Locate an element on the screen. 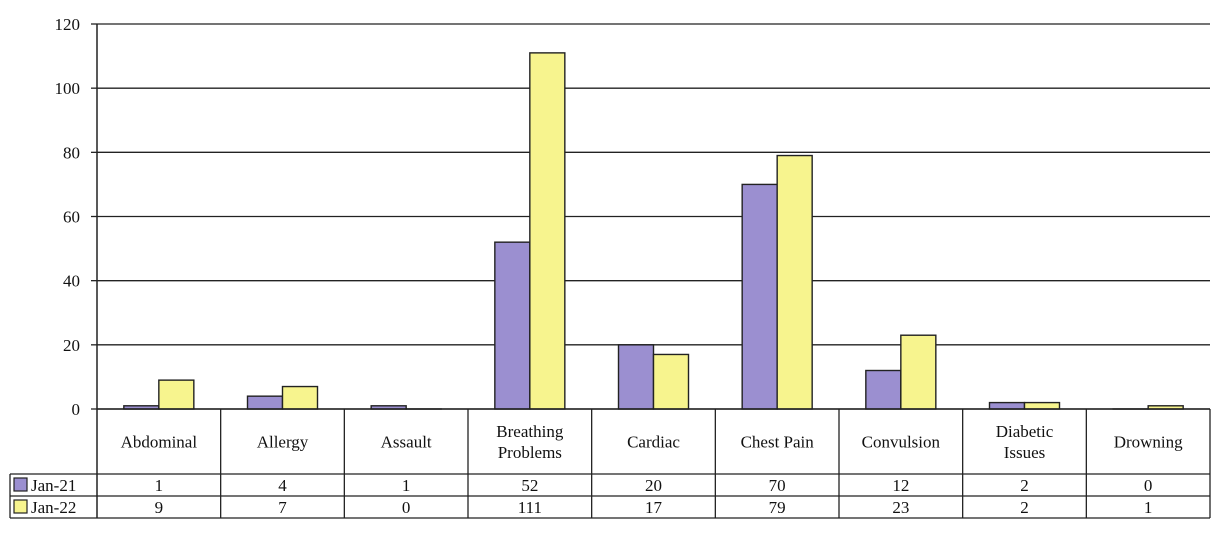 The image size is (1215, 538). data-table-value: 7 is located at coordinates (282, 507).